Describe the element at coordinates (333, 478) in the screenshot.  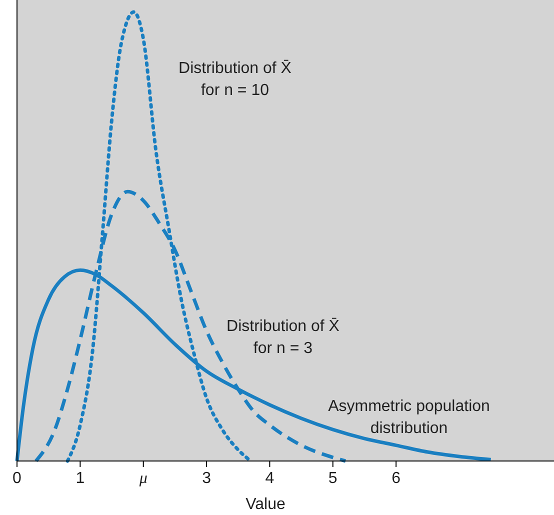
I see `x-tick-label: 5` at that location.